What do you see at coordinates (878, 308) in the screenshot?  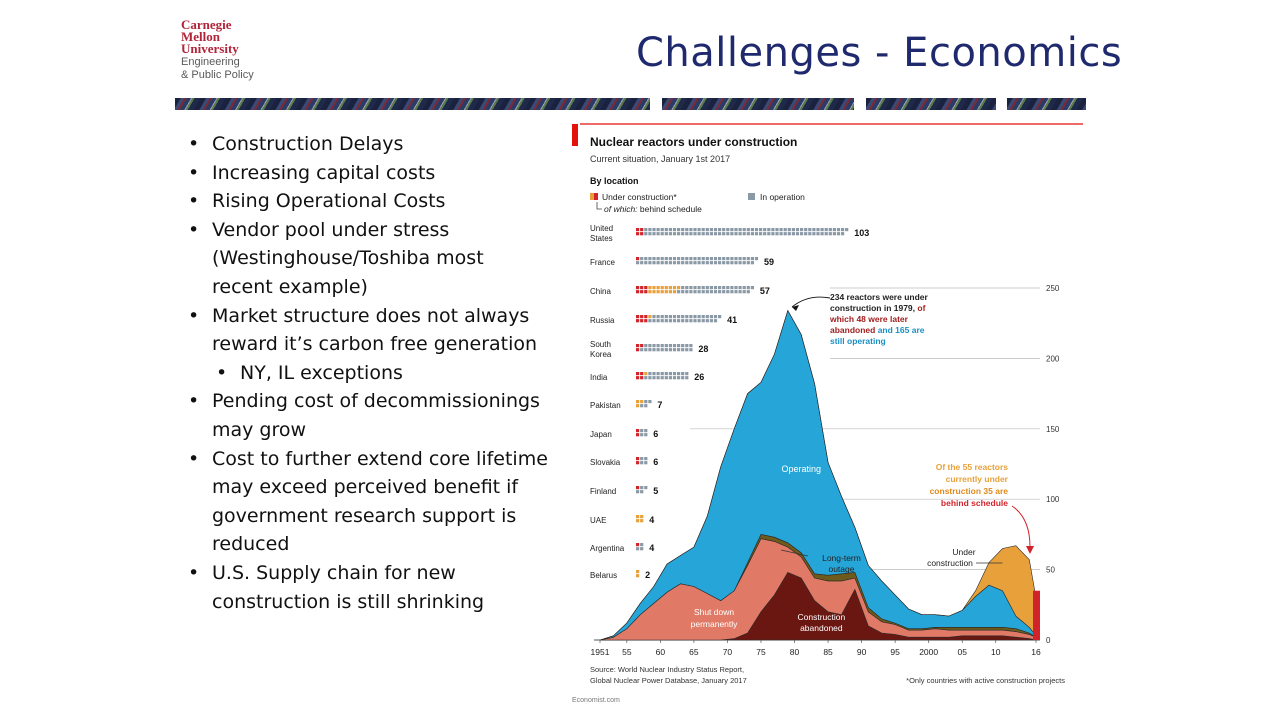 I see `peak-annotation-line: construction in 1979, of` at bounding box center [878, 308].